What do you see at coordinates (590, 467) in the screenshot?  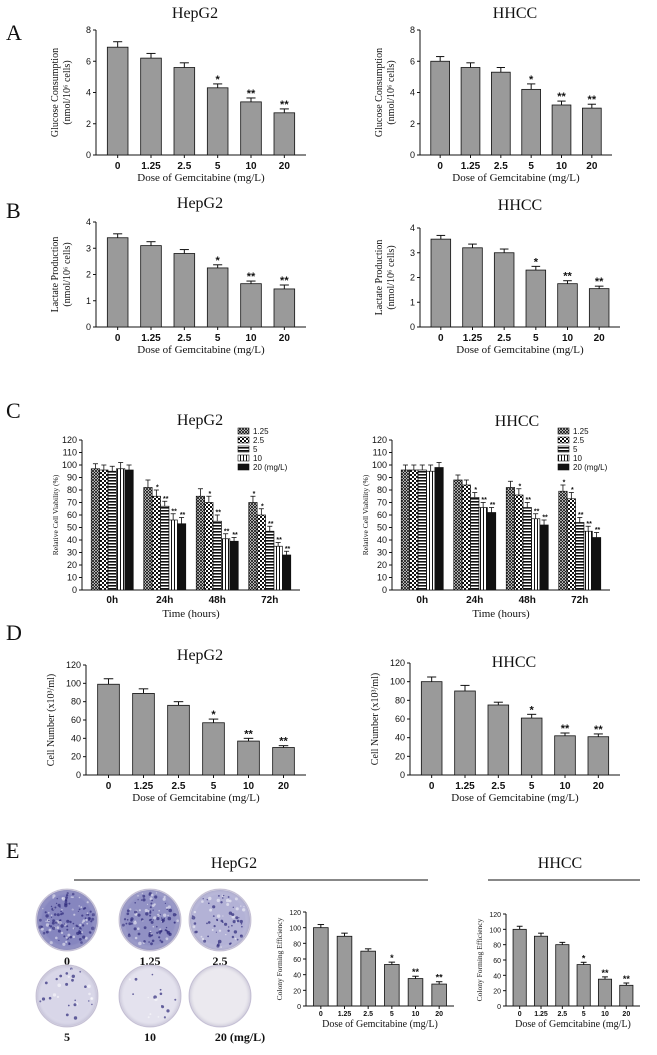 I see `C-hhcc-legend-label: 20 (mg/L)` at bounding box center [590, 467].